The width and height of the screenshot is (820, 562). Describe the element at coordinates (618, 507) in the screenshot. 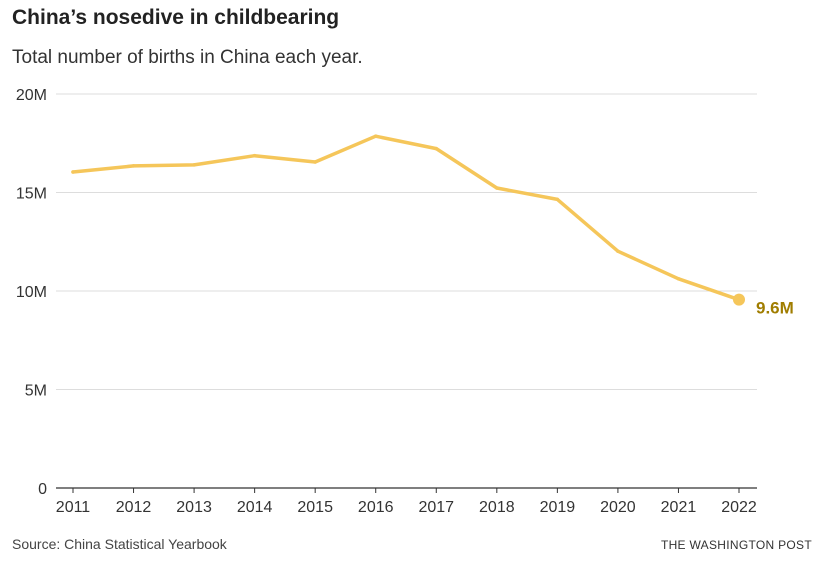

I see `x-tick-label: 2020` at that location.